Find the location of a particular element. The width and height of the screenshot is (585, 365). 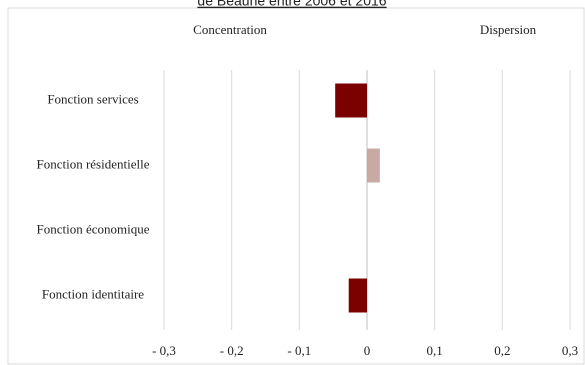

annotation: Concentration is located at coordinates (230, 29).